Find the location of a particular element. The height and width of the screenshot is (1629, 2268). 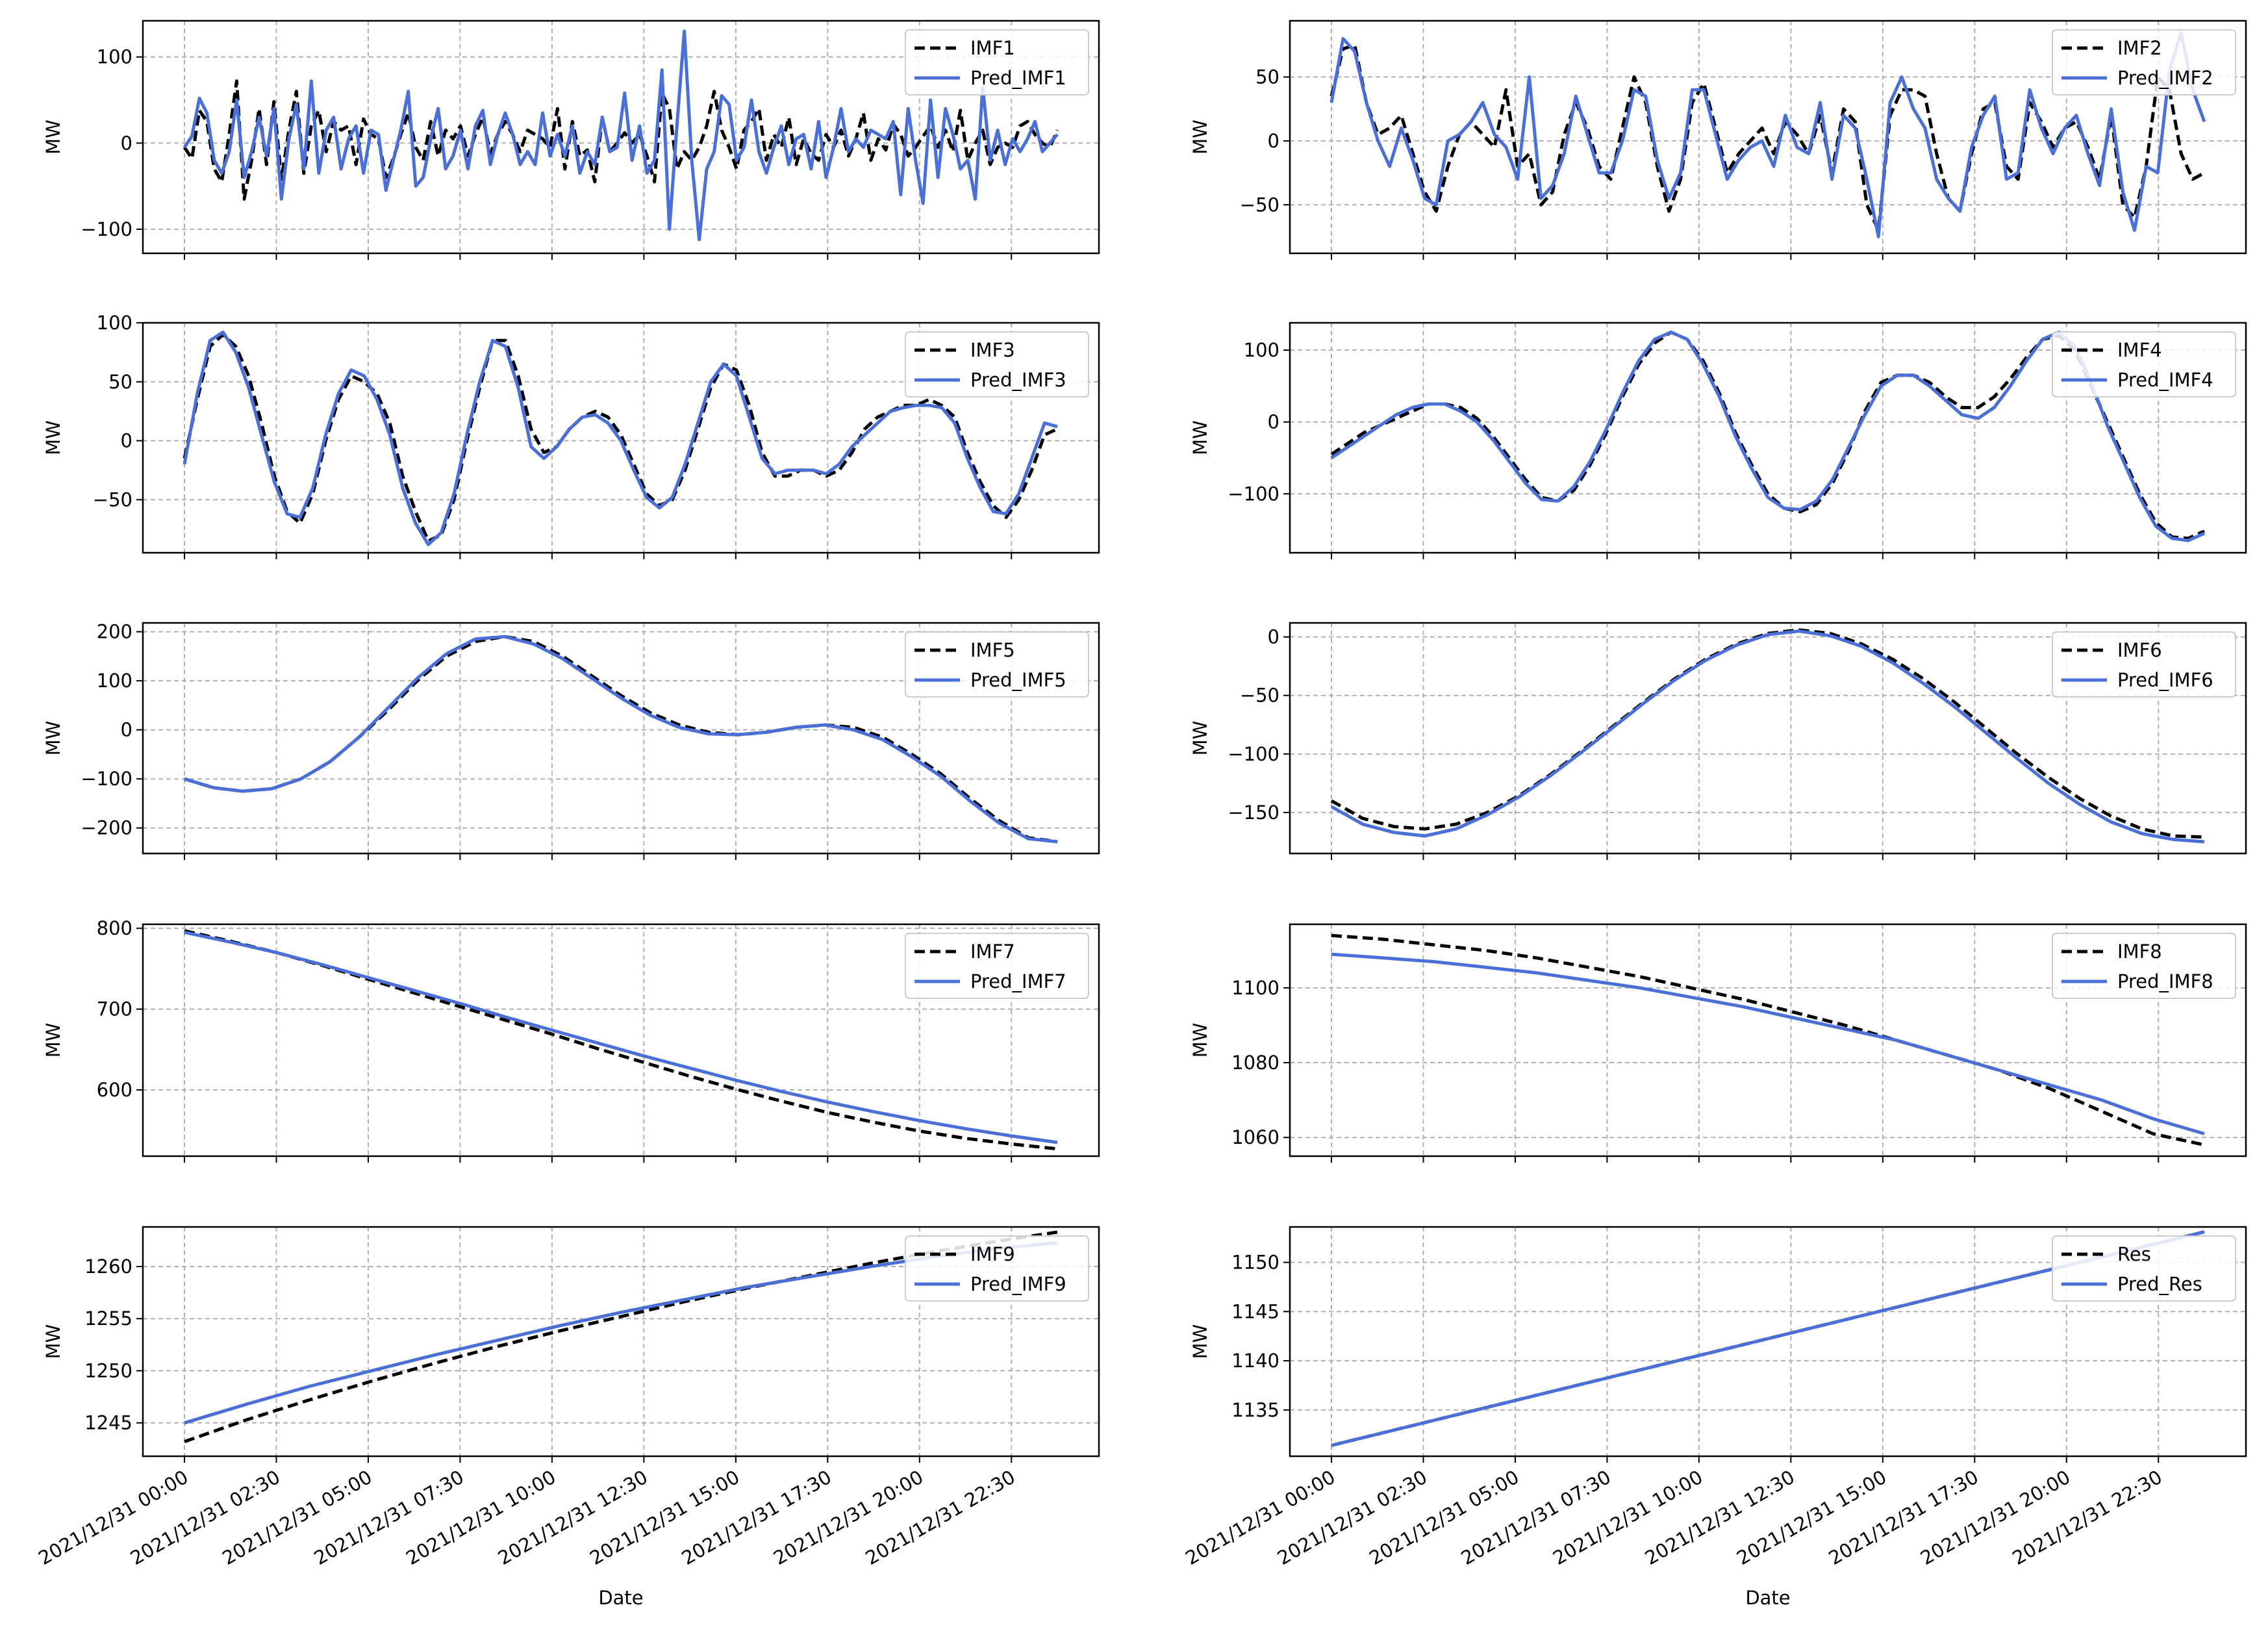

subplot-imf2: −50 0 50 MW IMF2 Pred_IMF2 is located at coordinates (1718, 140).